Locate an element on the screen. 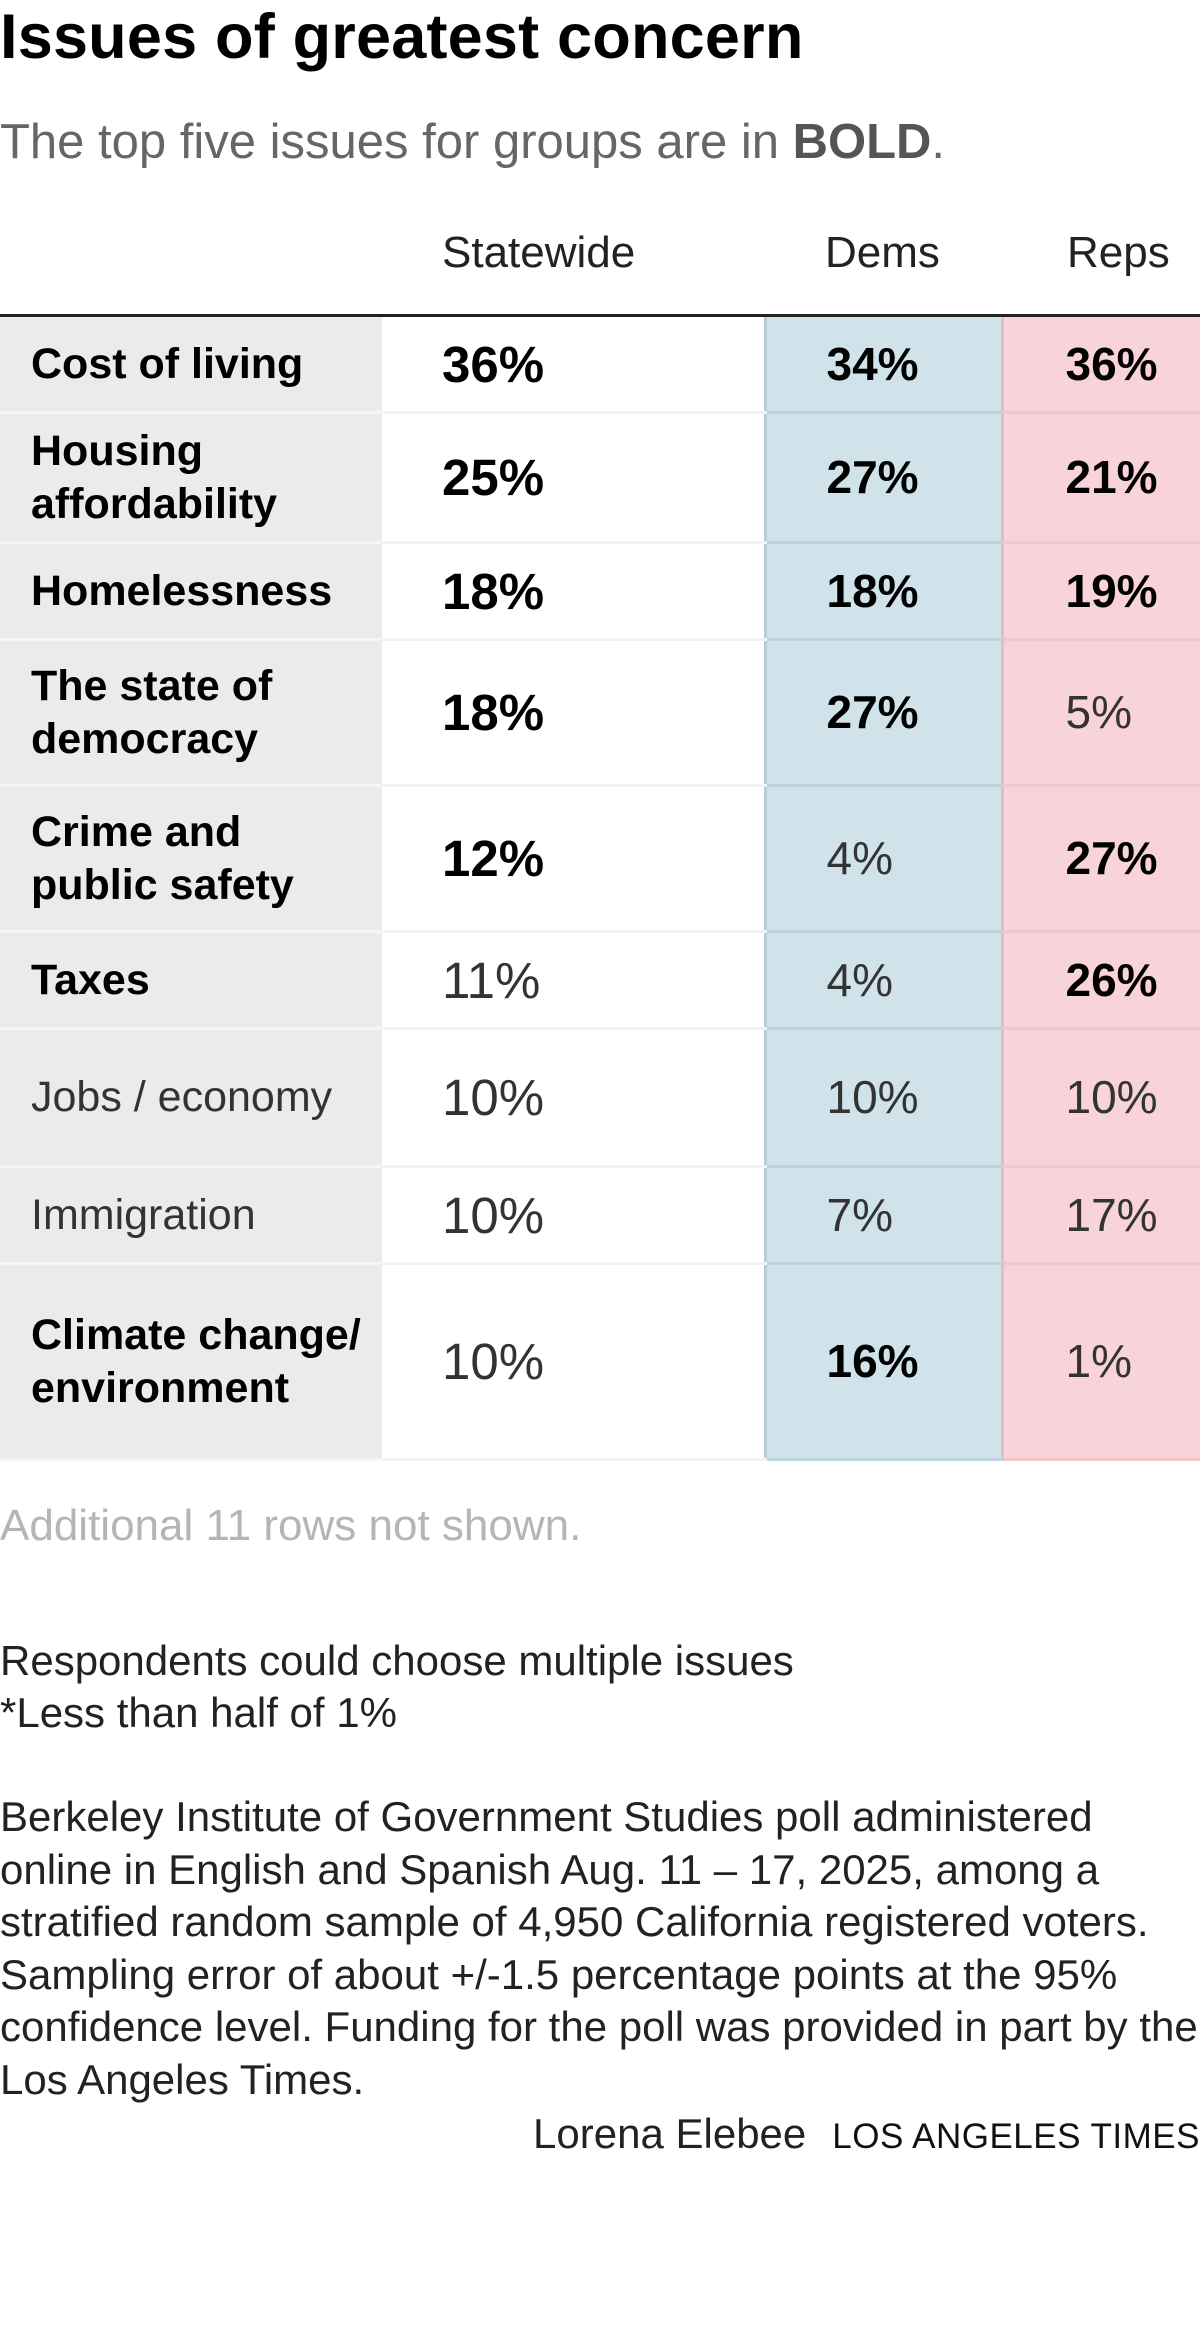  table-row: Climate change/ environment 10% 16% 1% is located at coordinates (600, 1362).